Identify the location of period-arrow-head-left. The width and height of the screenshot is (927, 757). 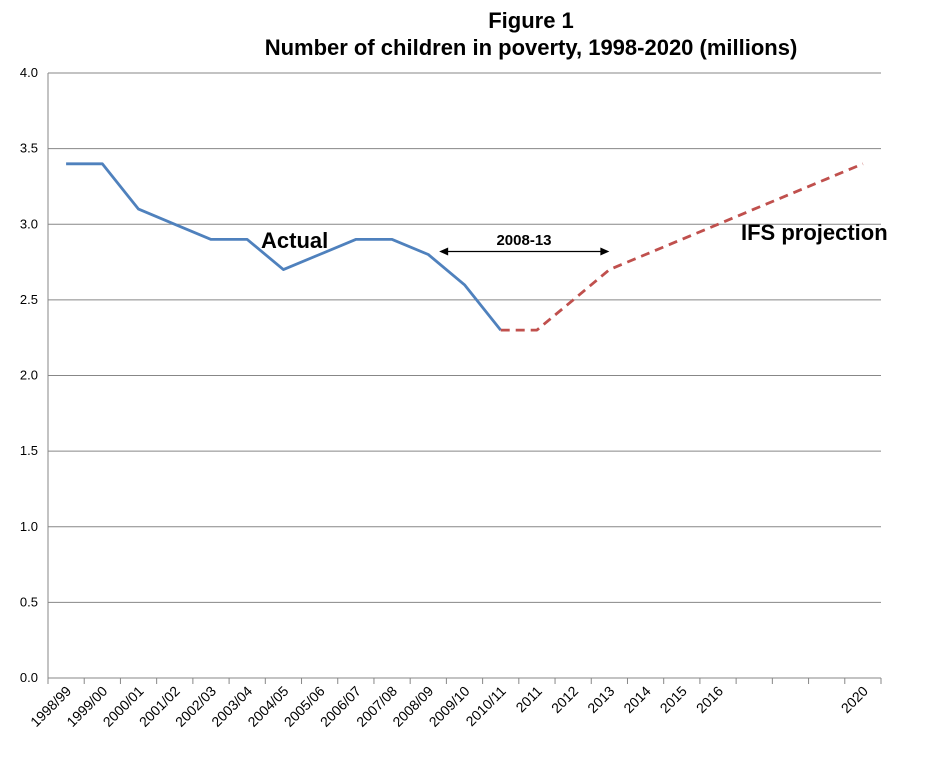
(444, 251).